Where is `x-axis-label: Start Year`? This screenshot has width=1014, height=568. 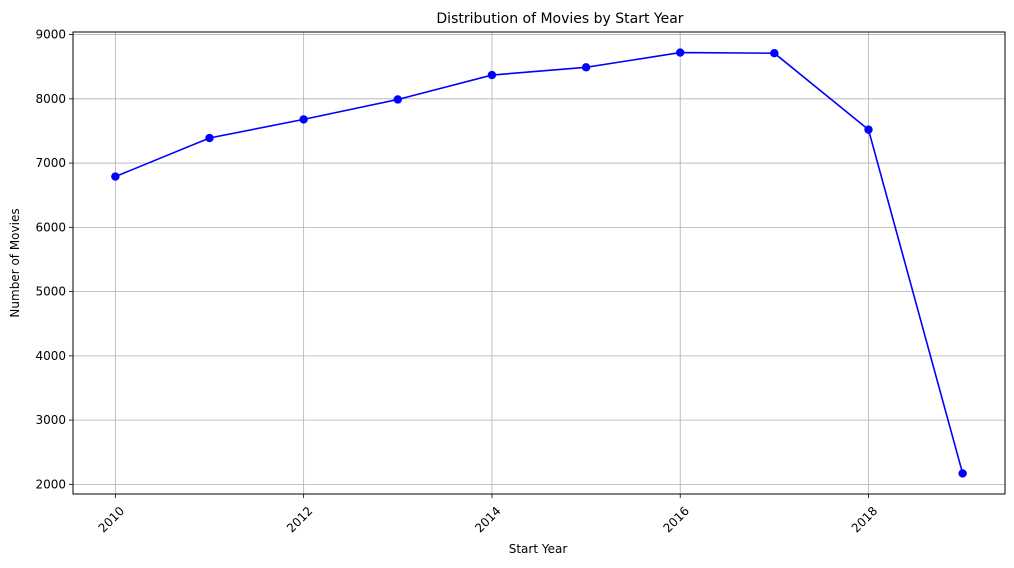 x-axis-label: Start Year is located at coordinates (538, 549).